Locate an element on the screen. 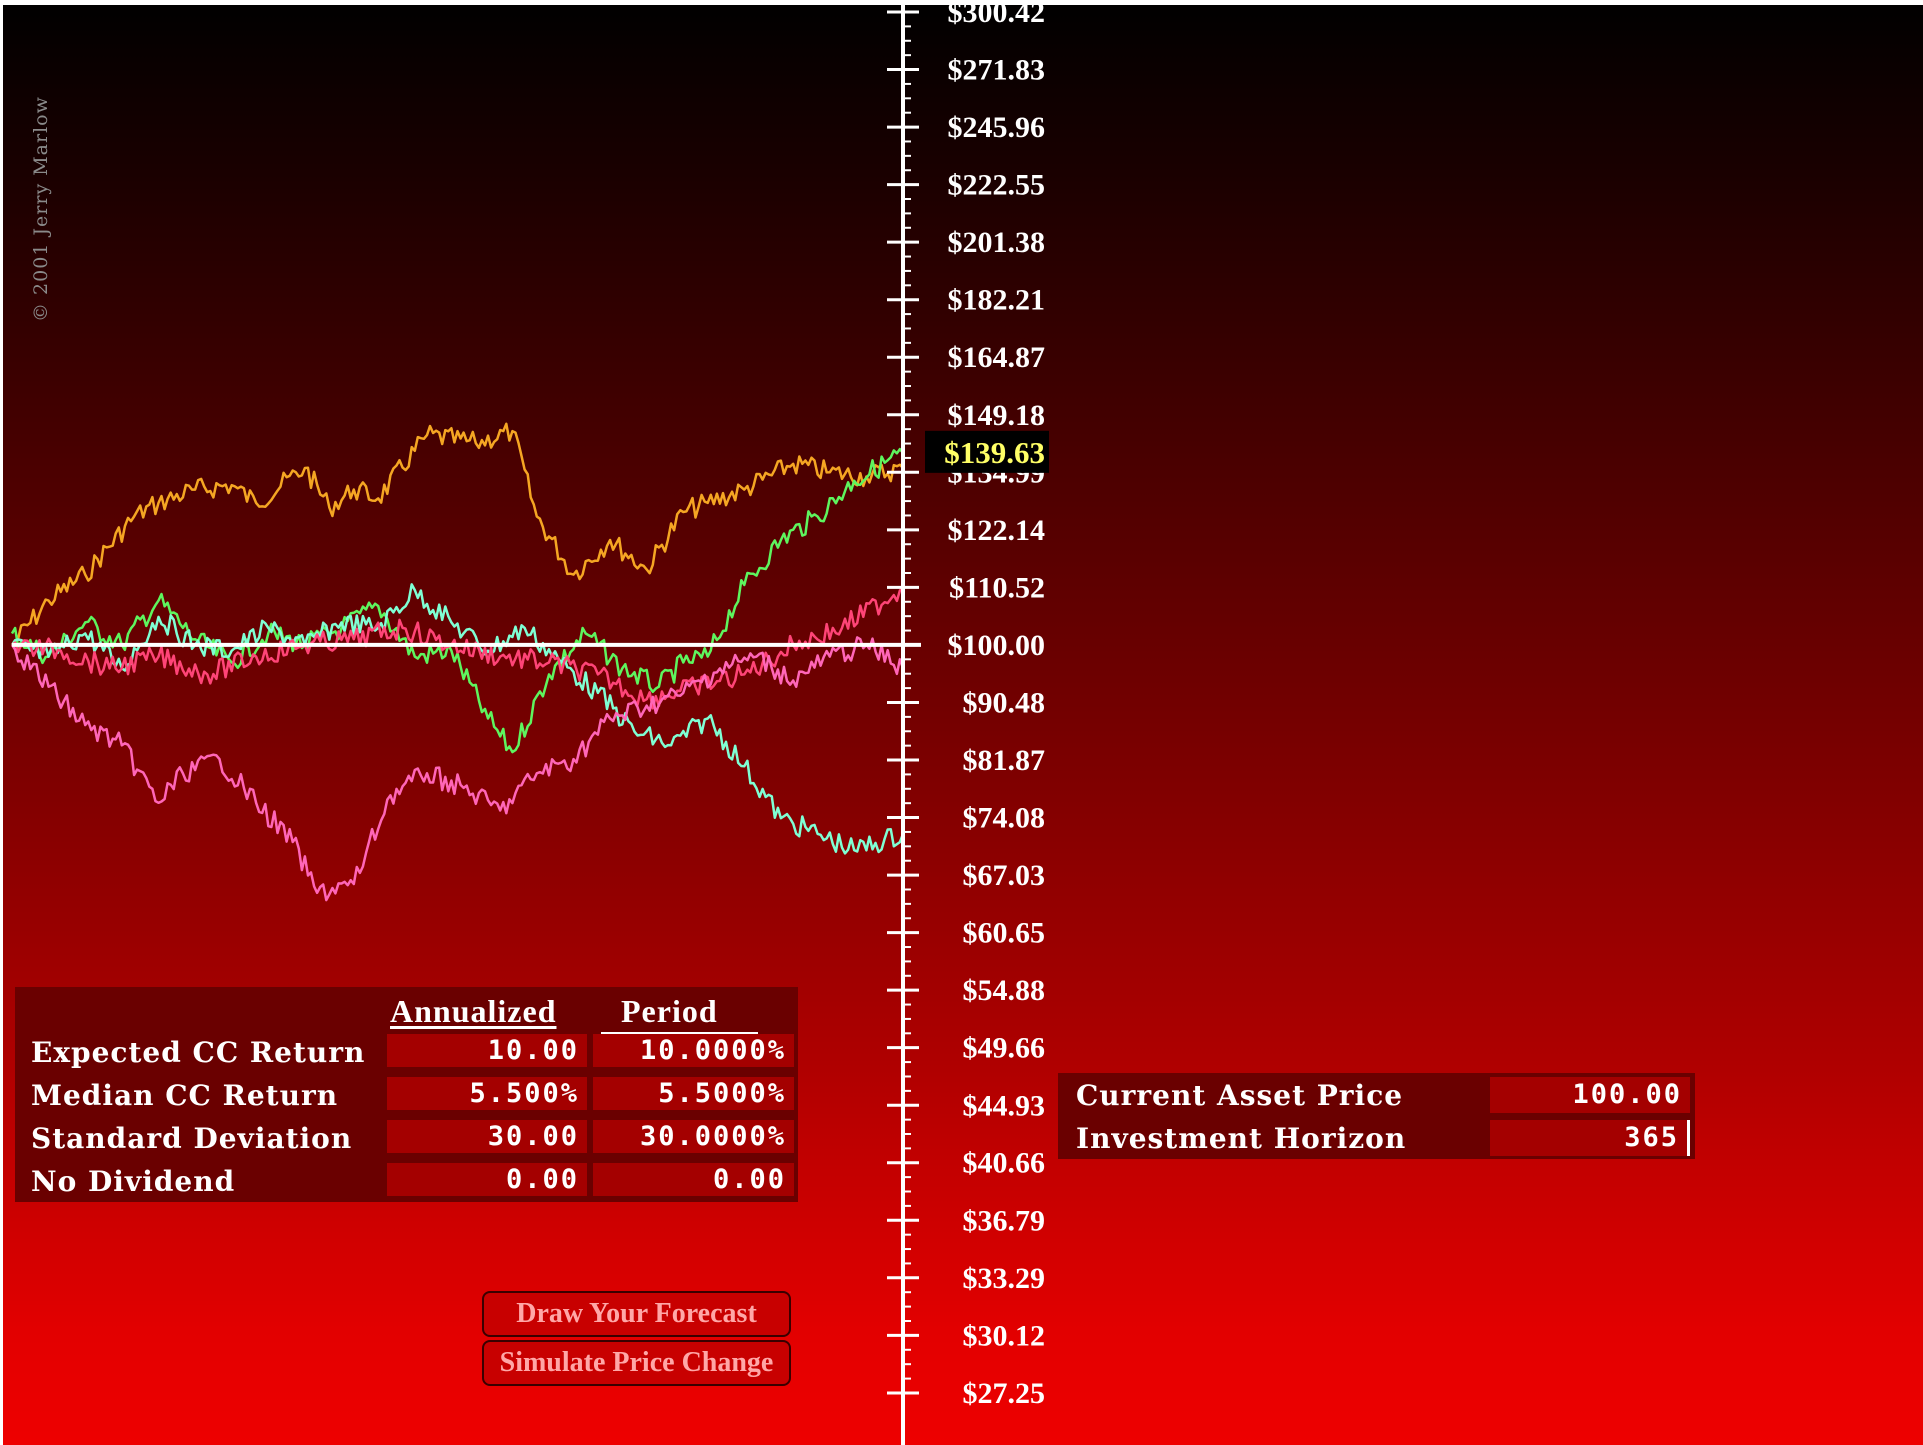  period-header: Period is located at coordinates (679, 1013).